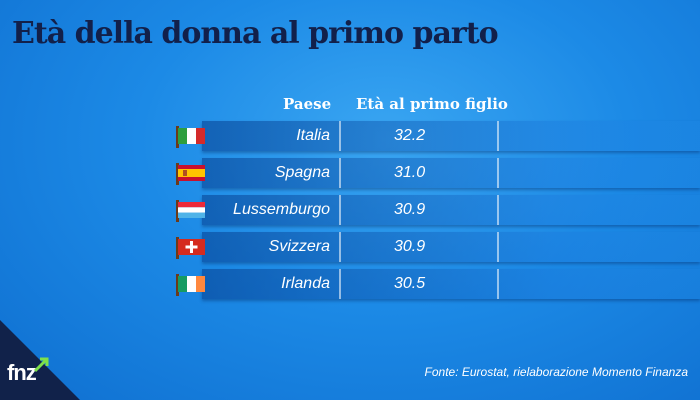 The image size is (700, 400). What do you see at coordinates (299, 246) in the screenshot?
I see `country-name: Svizzera` at bounding box center [299, 246].